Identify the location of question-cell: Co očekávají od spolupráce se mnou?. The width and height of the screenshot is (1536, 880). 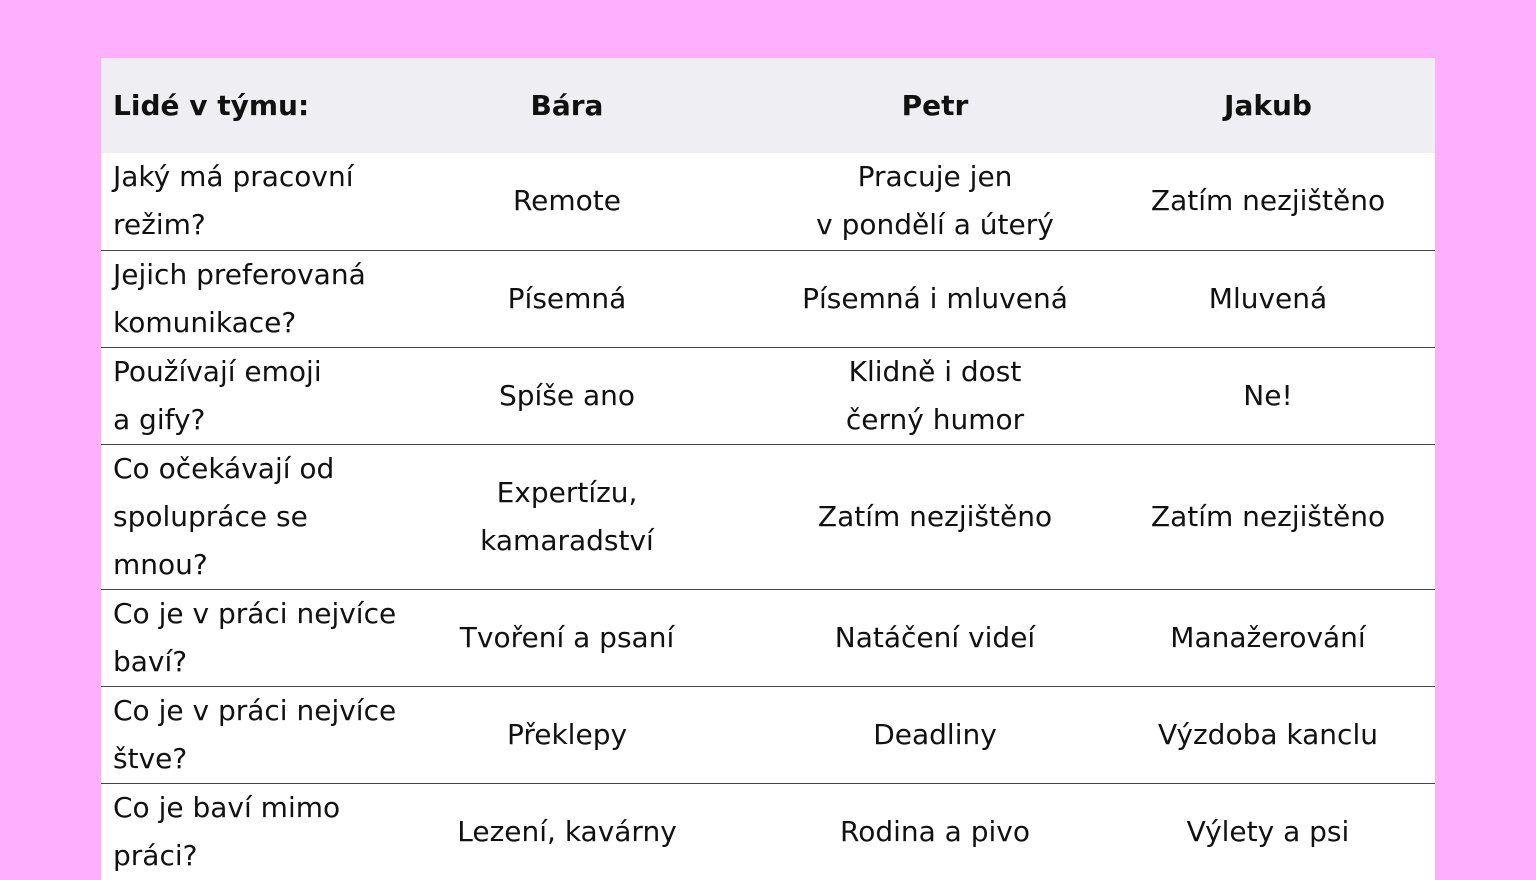
(224, 516).